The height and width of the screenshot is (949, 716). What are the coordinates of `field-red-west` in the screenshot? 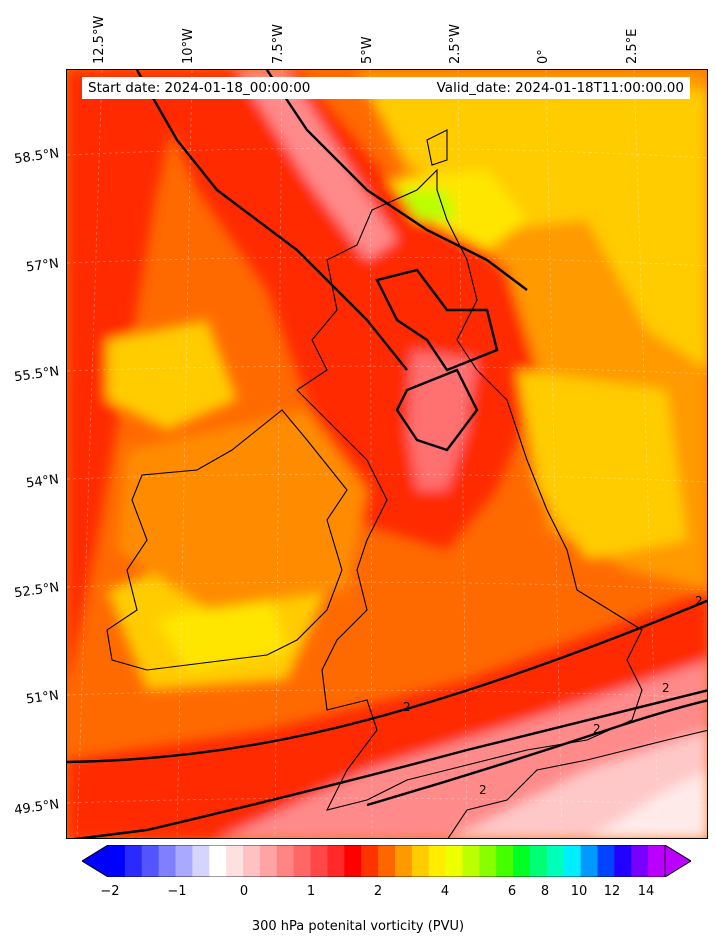 It's located at (127, 380).